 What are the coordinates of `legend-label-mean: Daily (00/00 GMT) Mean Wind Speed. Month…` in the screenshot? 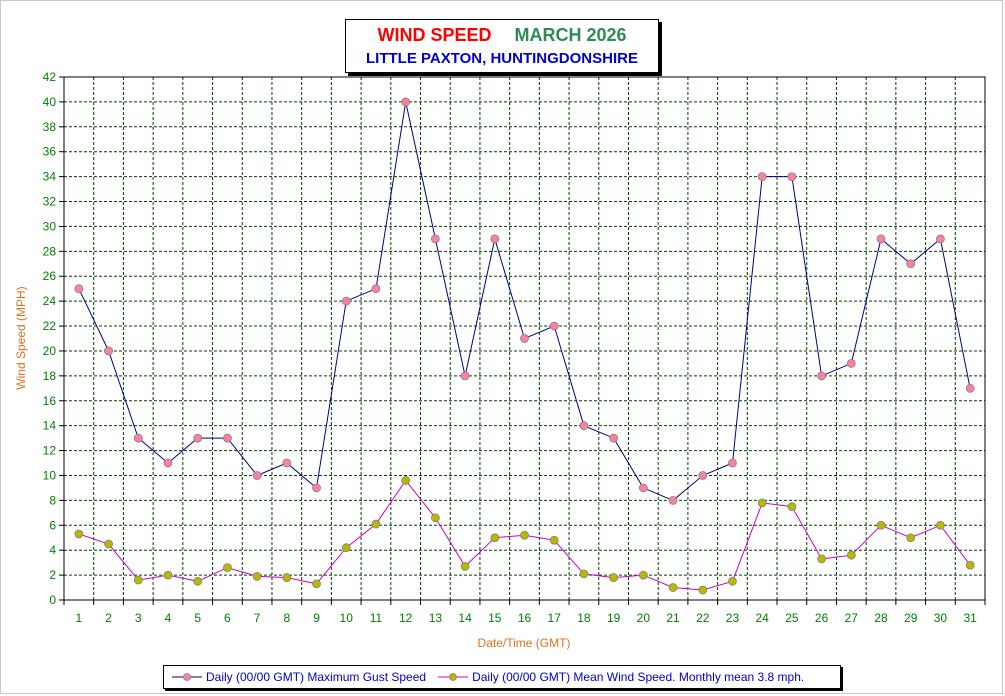 It's located at (638, 677).